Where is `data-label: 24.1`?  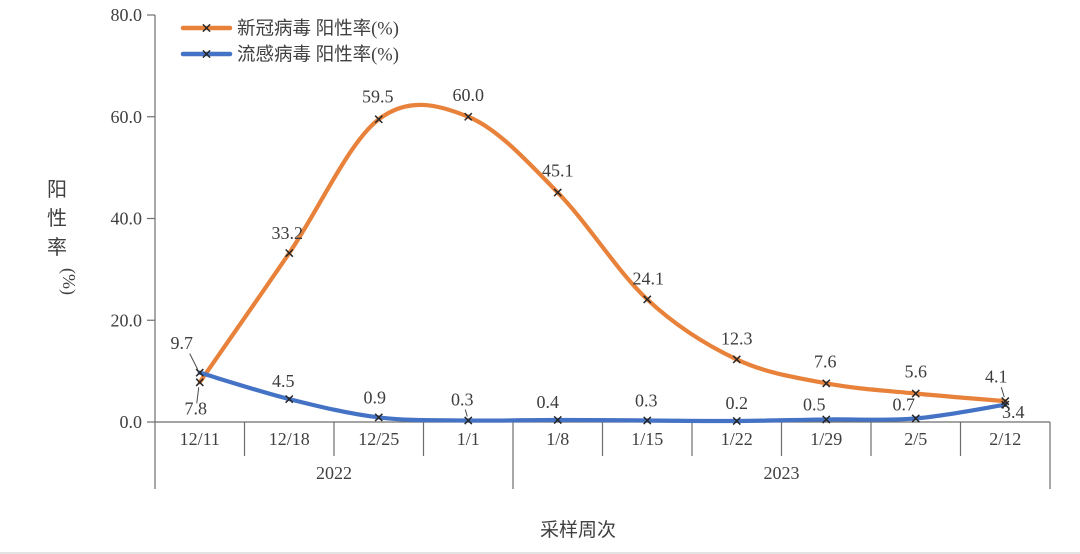
data-label: 24.1 is located at coordinates (649, 279).